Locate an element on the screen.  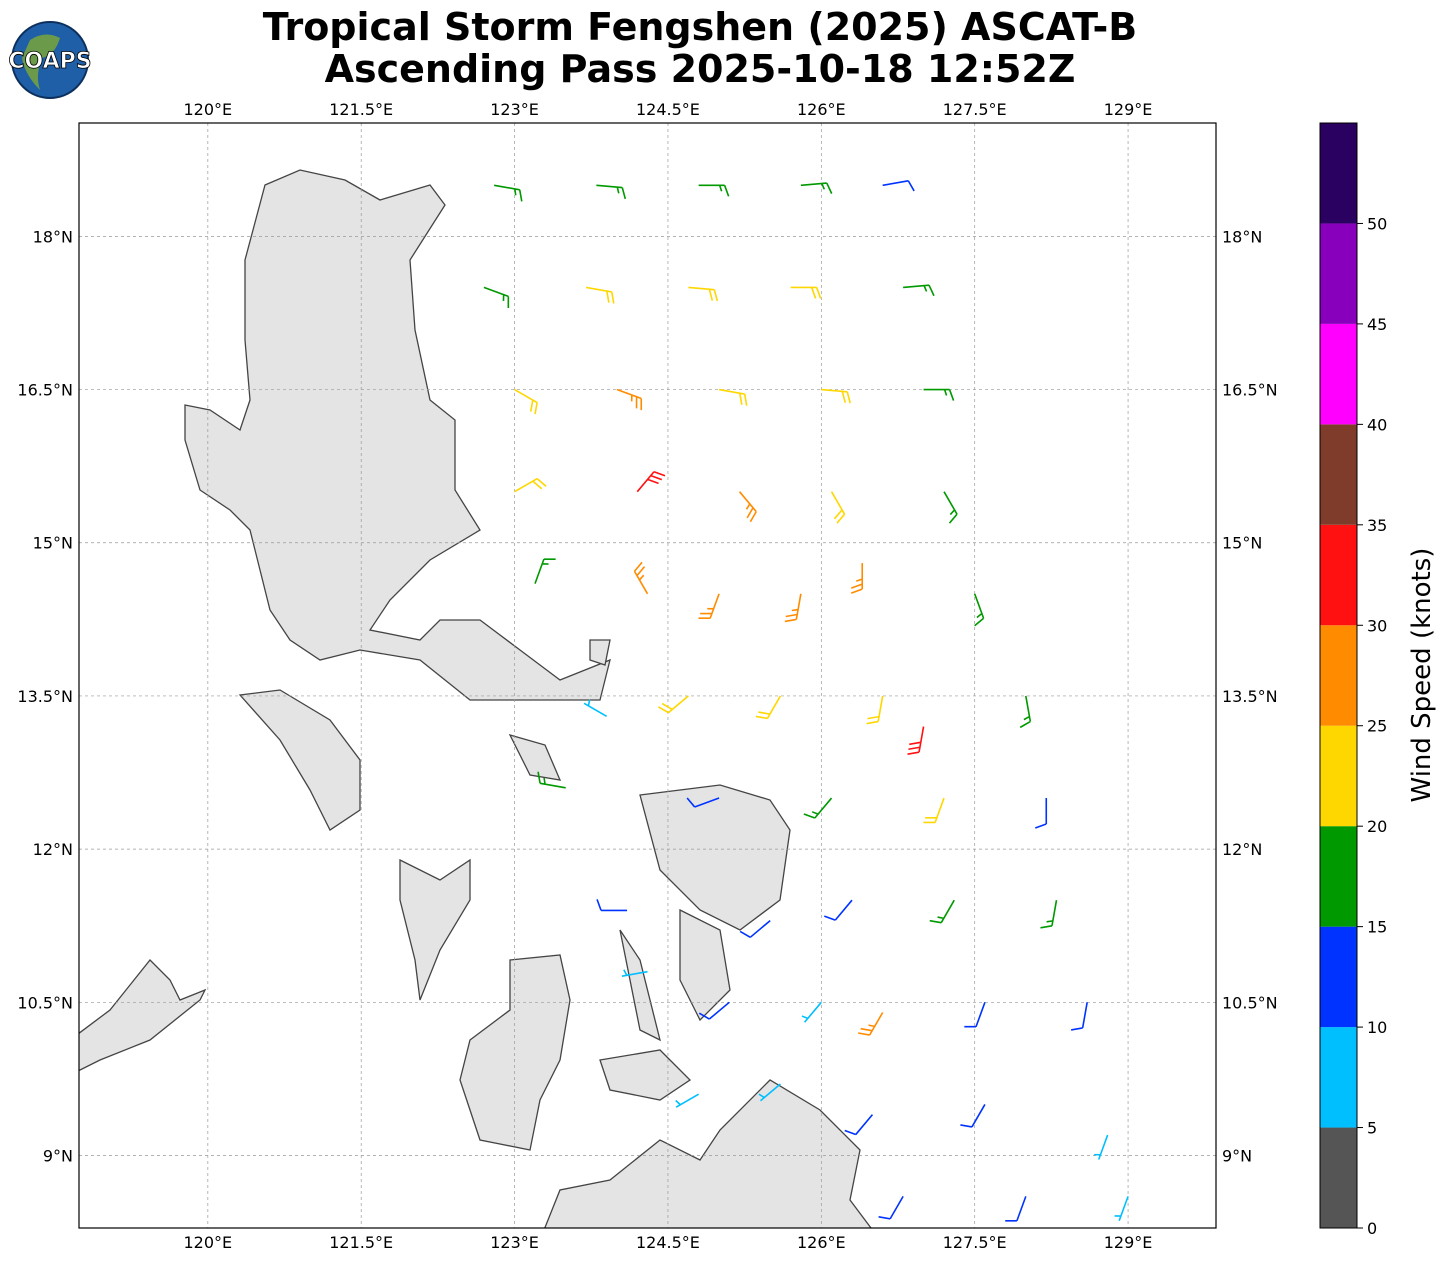
bohol is located at coordinates (645, 1075).